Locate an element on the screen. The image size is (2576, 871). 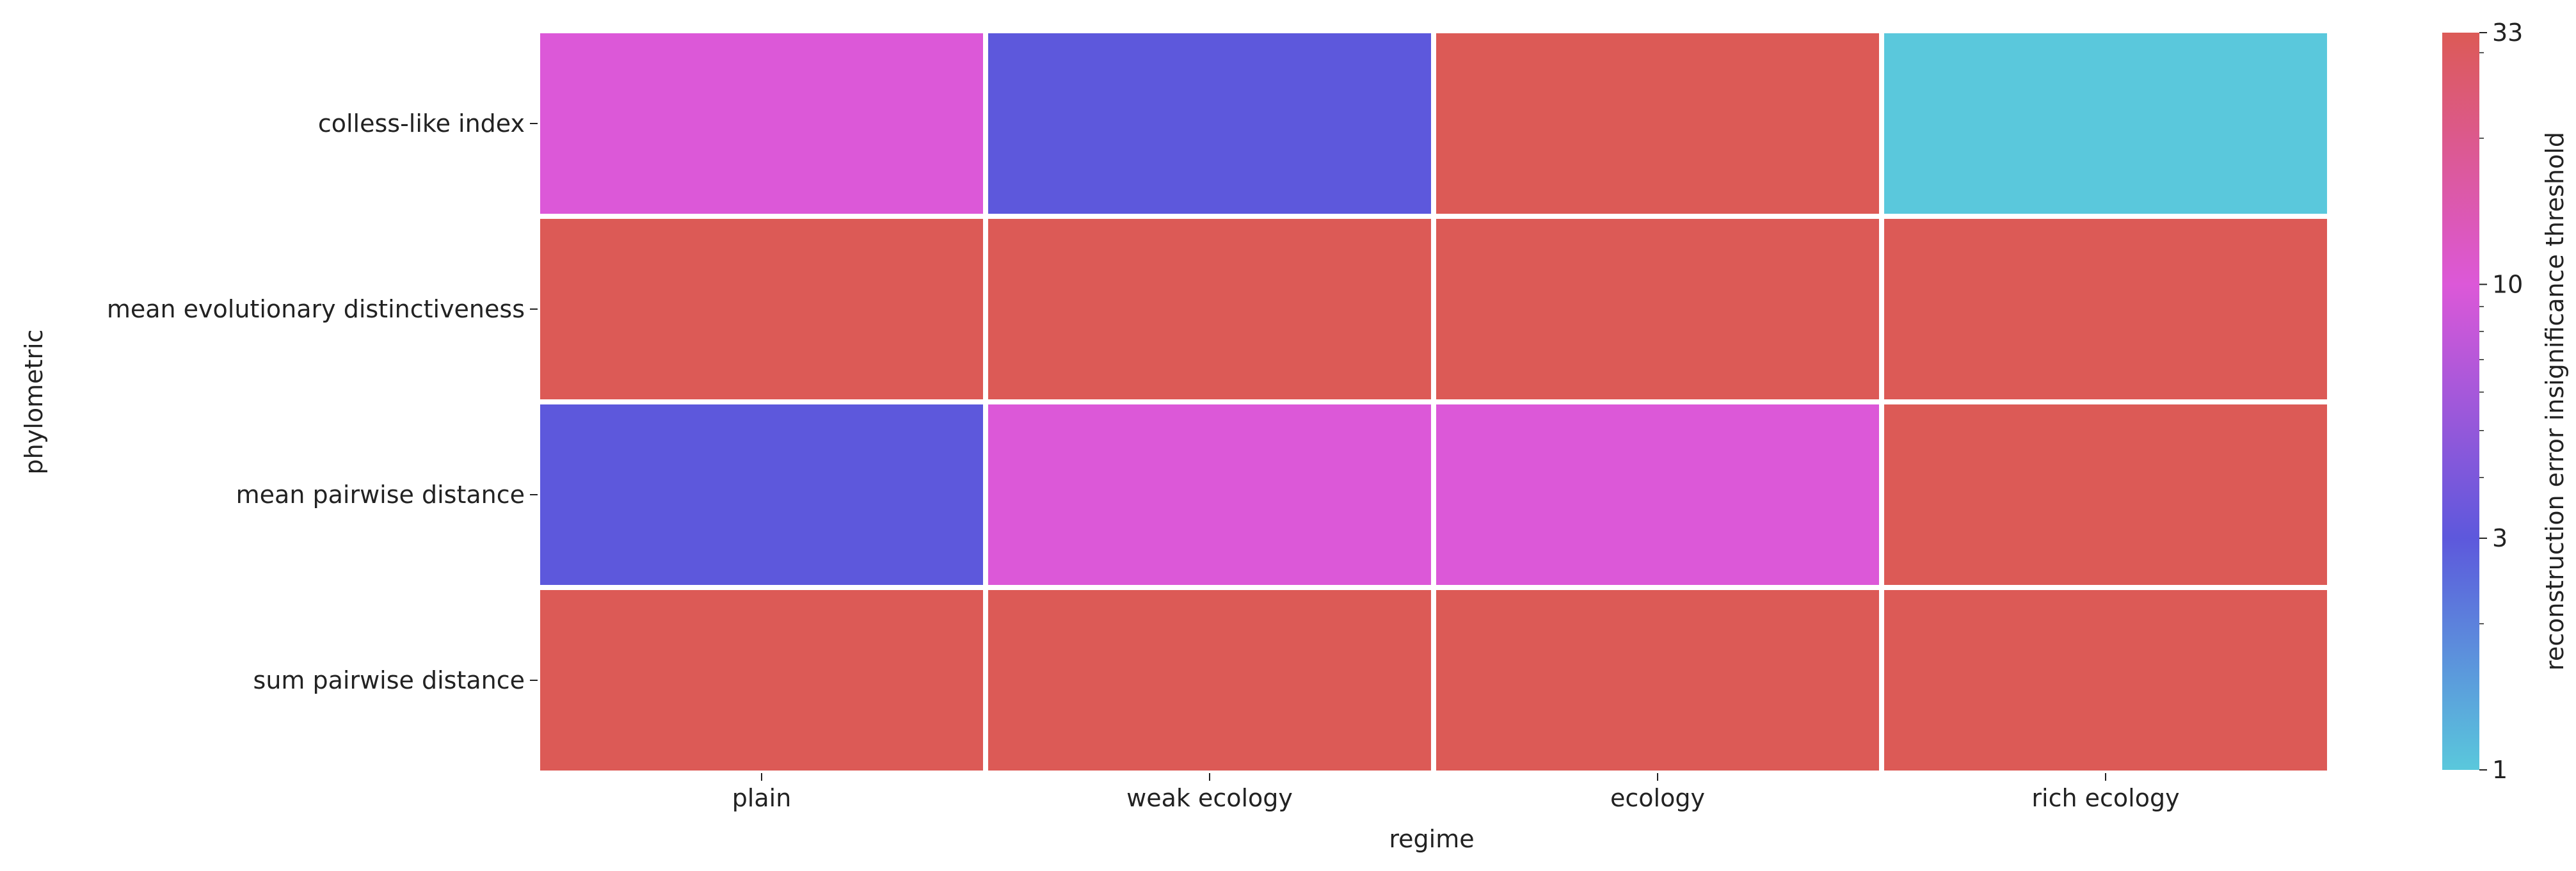
heatmap-cell-mean-evolutionary-distinctiveness-rich-ecology is located at coordinates (2105, 309).